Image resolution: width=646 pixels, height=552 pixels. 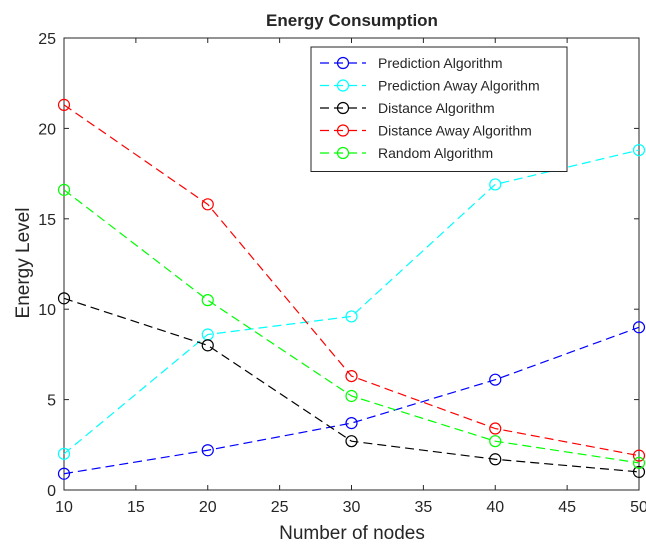 I want to click on x-tick-label: 25, so click(x=280, y=507).